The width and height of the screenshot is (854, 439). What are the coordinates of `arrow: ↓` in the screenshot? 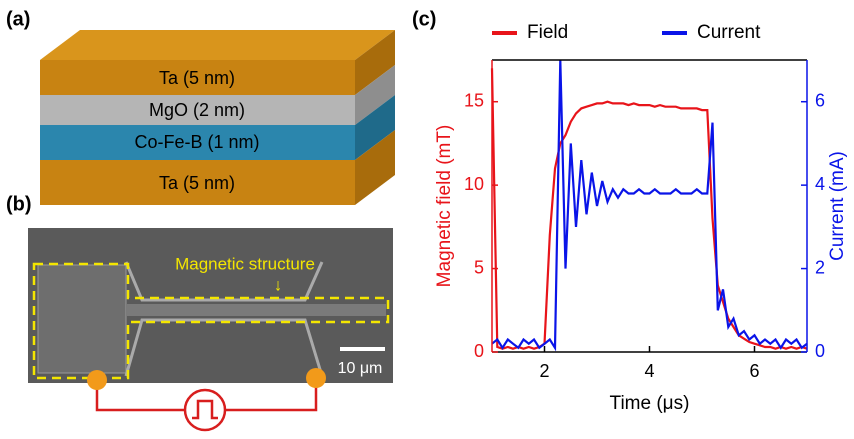 It's located at (278, 284).